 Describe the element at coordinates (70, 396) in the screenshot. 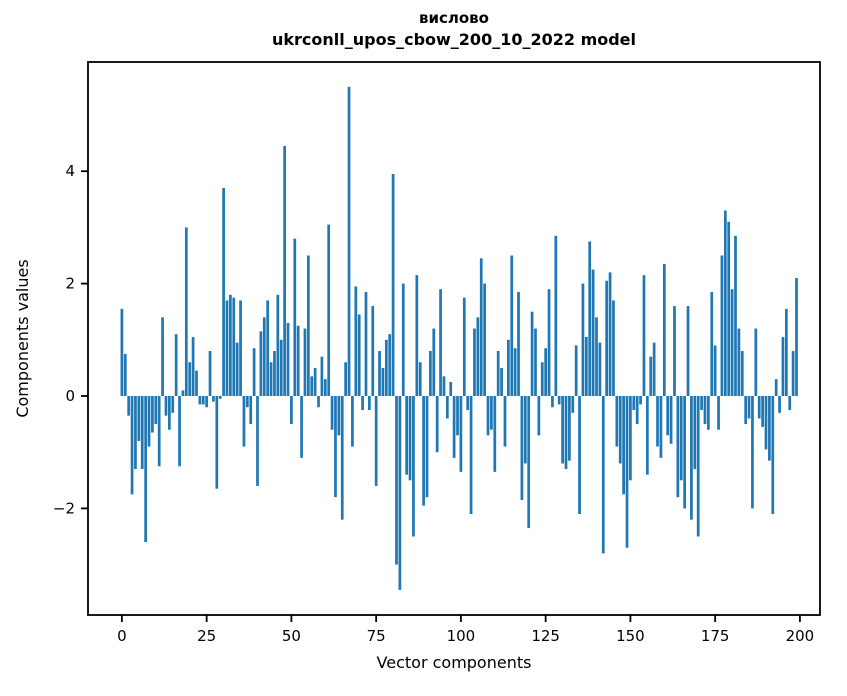

I see `y-tick-label: 0` at that location.